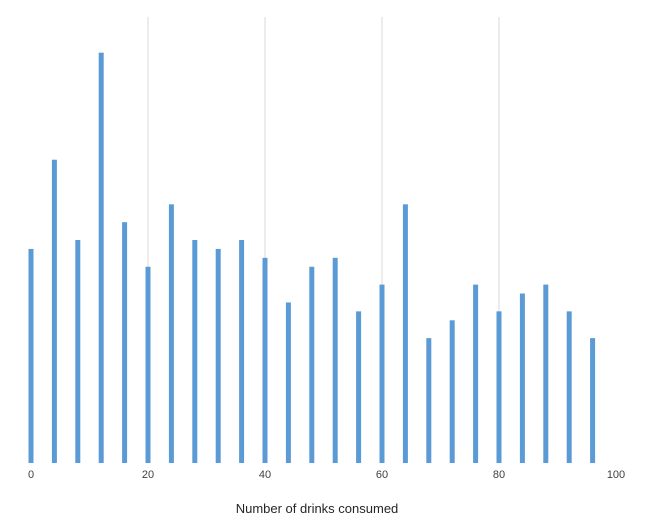 The height and width of the screenshot is (522, 645). What do you see at coordinates (148, 475) in the screenshot?
I see `x-tick-label-20: 20` at bounding box center [148, 475].